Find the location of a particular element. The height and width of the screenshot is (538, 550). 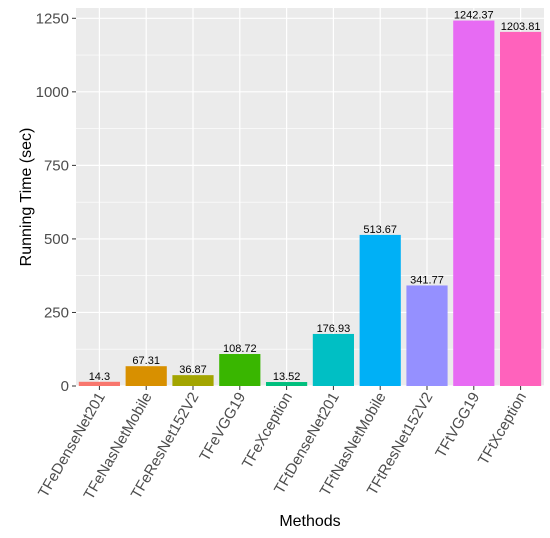

bar-TFeDenseNet201 is located at coordinates (99, 383).